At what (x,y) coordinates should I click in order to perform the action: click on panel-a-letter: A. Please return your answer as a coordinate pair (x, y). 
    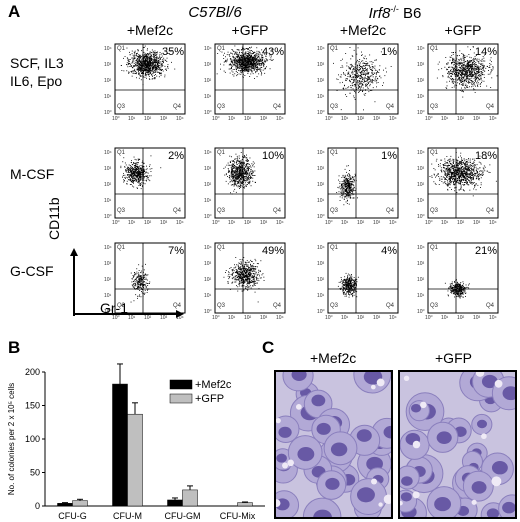
    Looking at the image, I should click on (14, 11).